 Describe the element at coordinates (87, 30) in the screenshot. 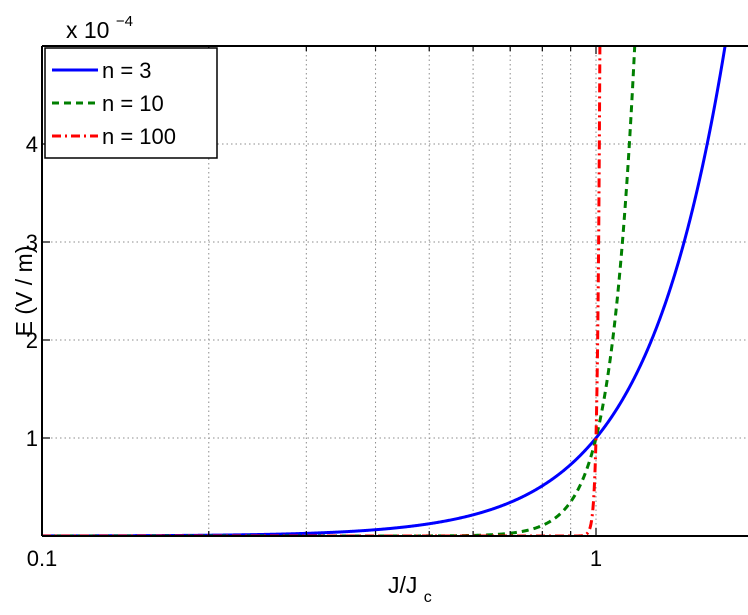

I see `y-multiplier-base: x 10` at that location.